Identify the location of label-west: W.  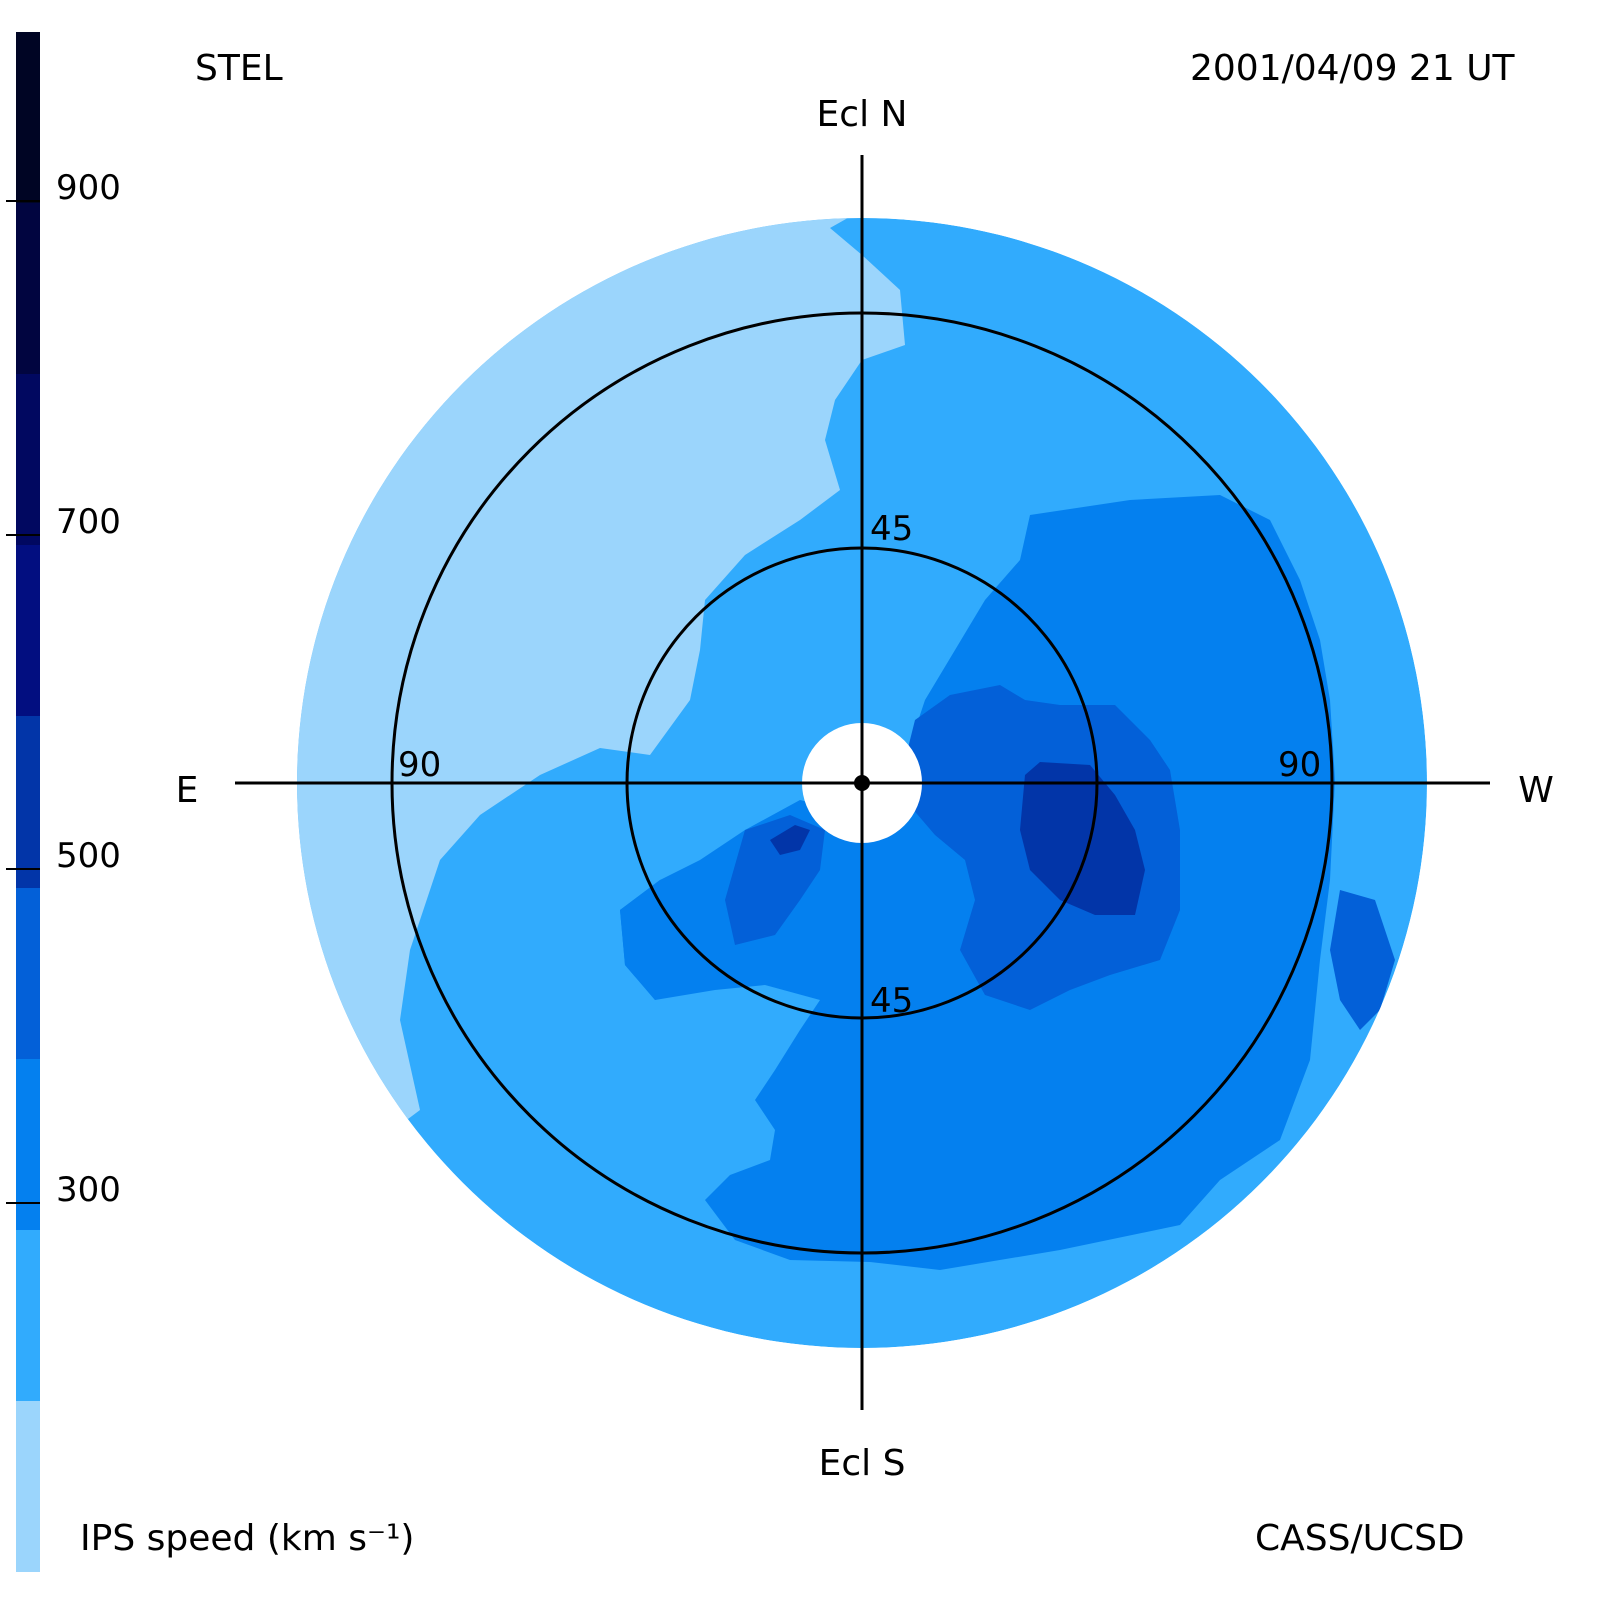
(1536, 790).